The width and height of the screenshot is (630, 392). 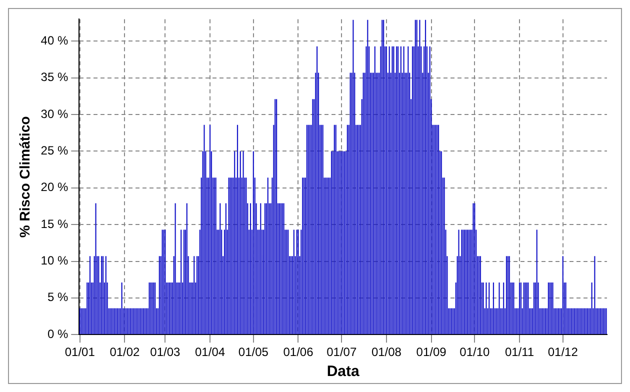 I want to click on x-tick-label: 01/05, so click(x=253, y=352).